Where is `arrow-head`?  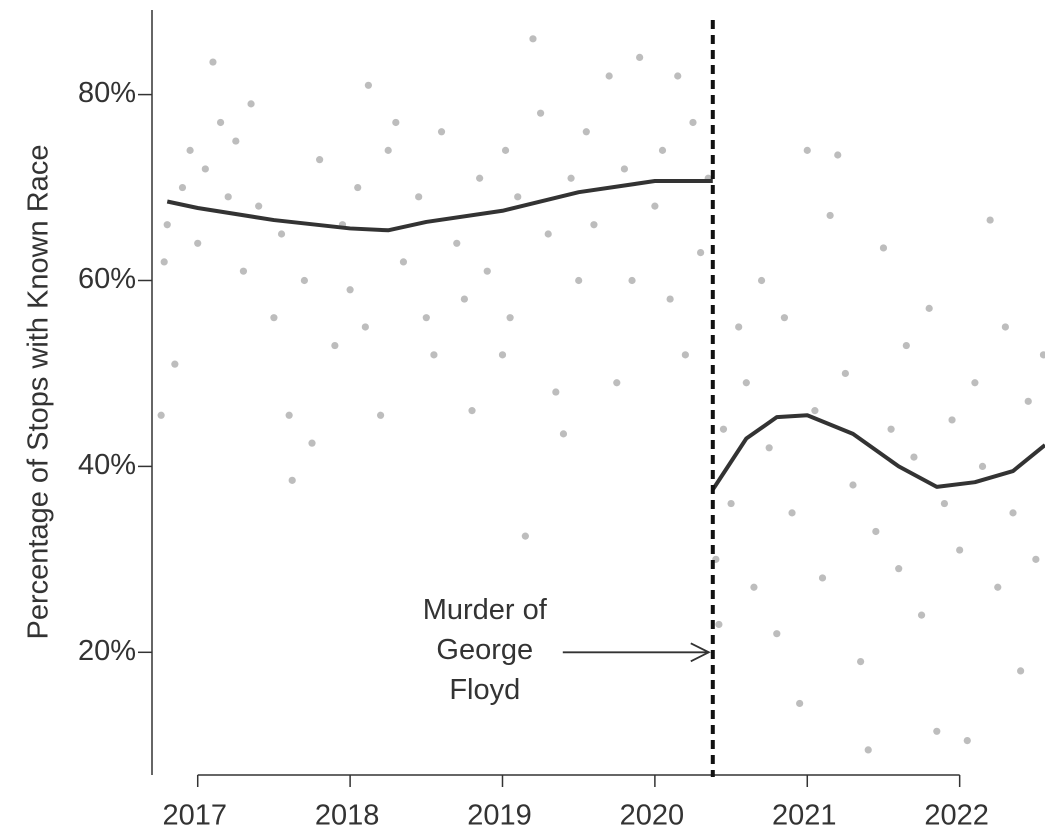 arrow-head is located at coordinates (700, 652).